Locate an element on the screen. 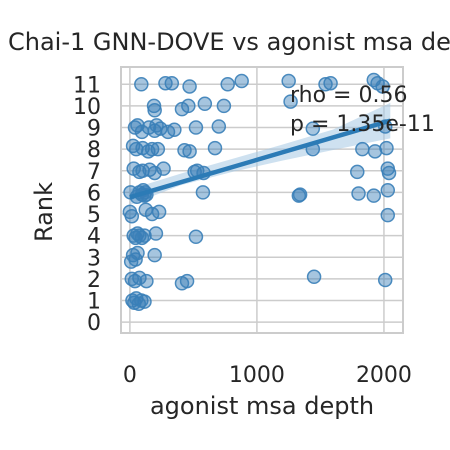  regression-layer is located at coordinates (260, 159).